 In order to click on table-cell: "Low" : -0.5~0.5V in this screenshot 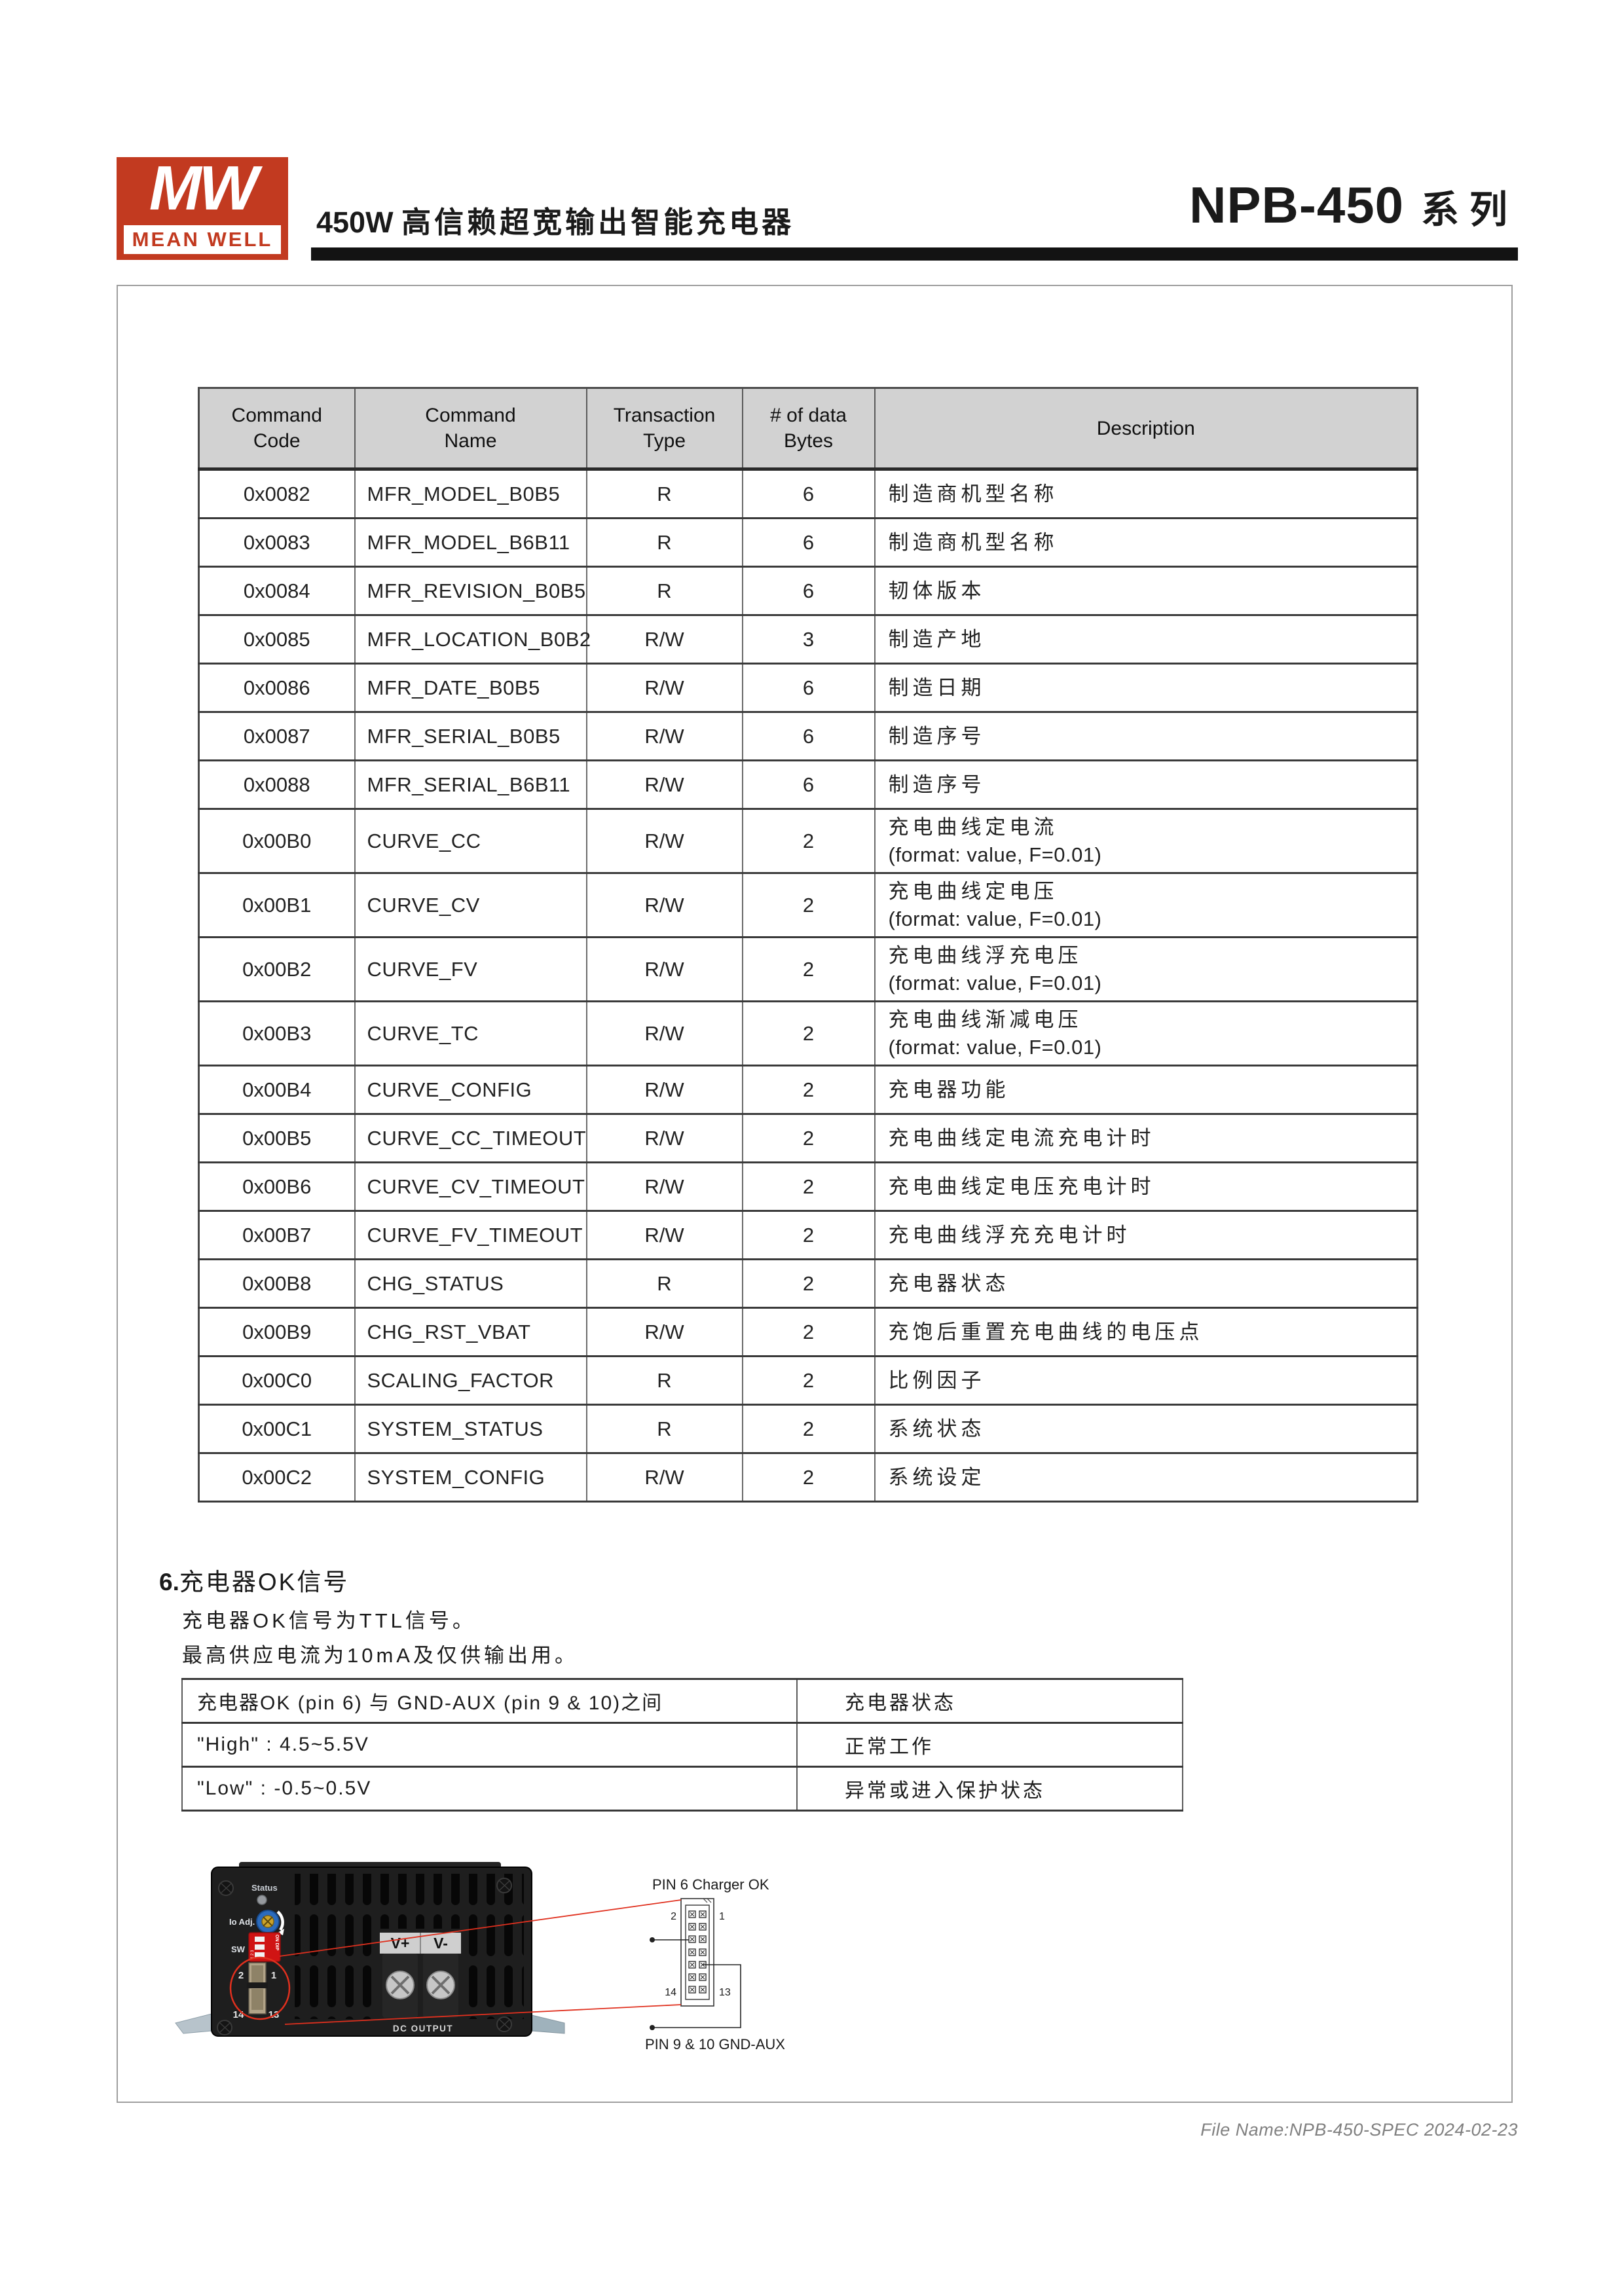, I will do `click(489, 1789)`.